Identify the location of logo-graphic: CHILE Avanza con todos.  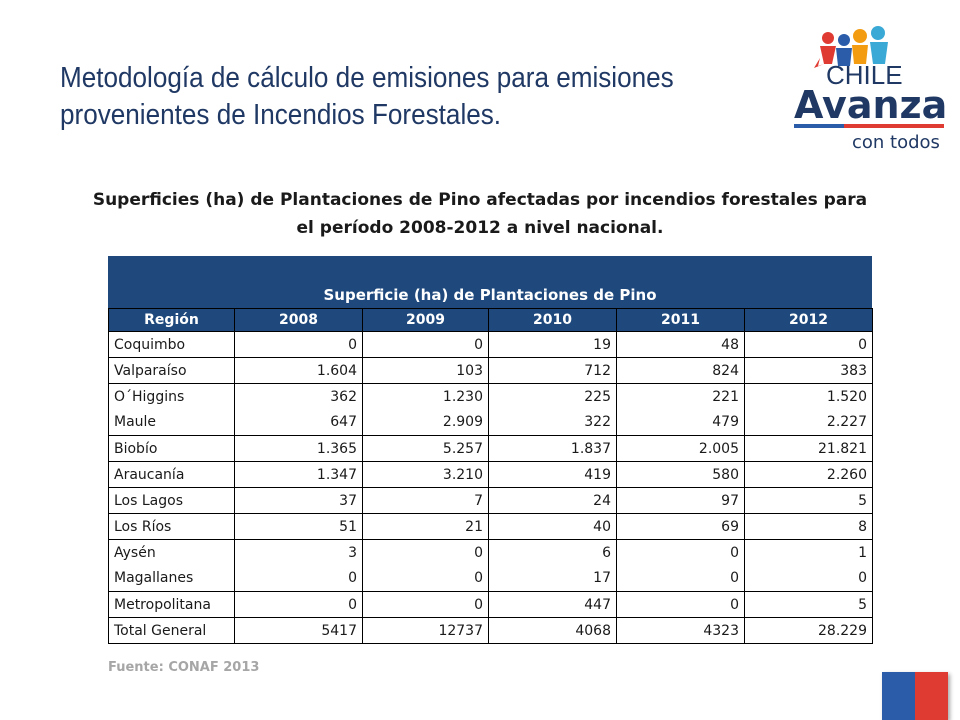
(870, 89).